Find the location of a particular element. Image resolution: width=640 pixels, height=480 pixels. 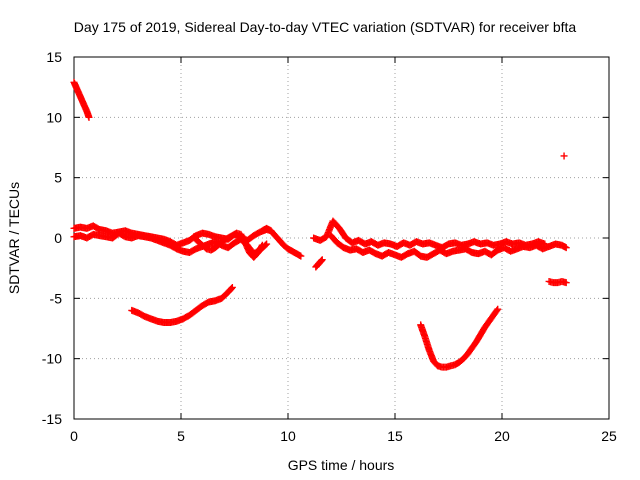

y-tick-label: 10 is located at coordinates (54, 117).